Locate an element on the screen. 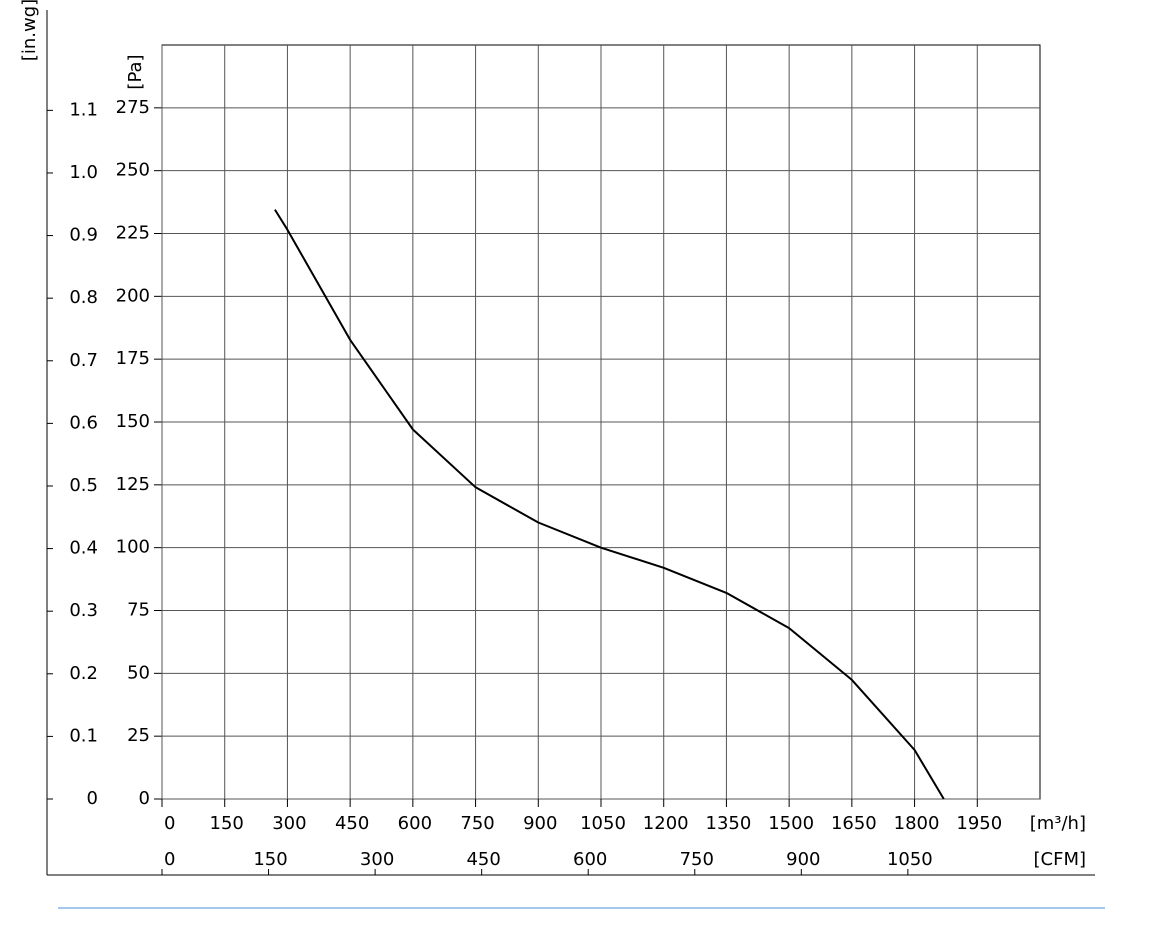 The width and height of the screenshot is (1158, 940). x-tick-label: 1200 is located at coordinates (666, 823).